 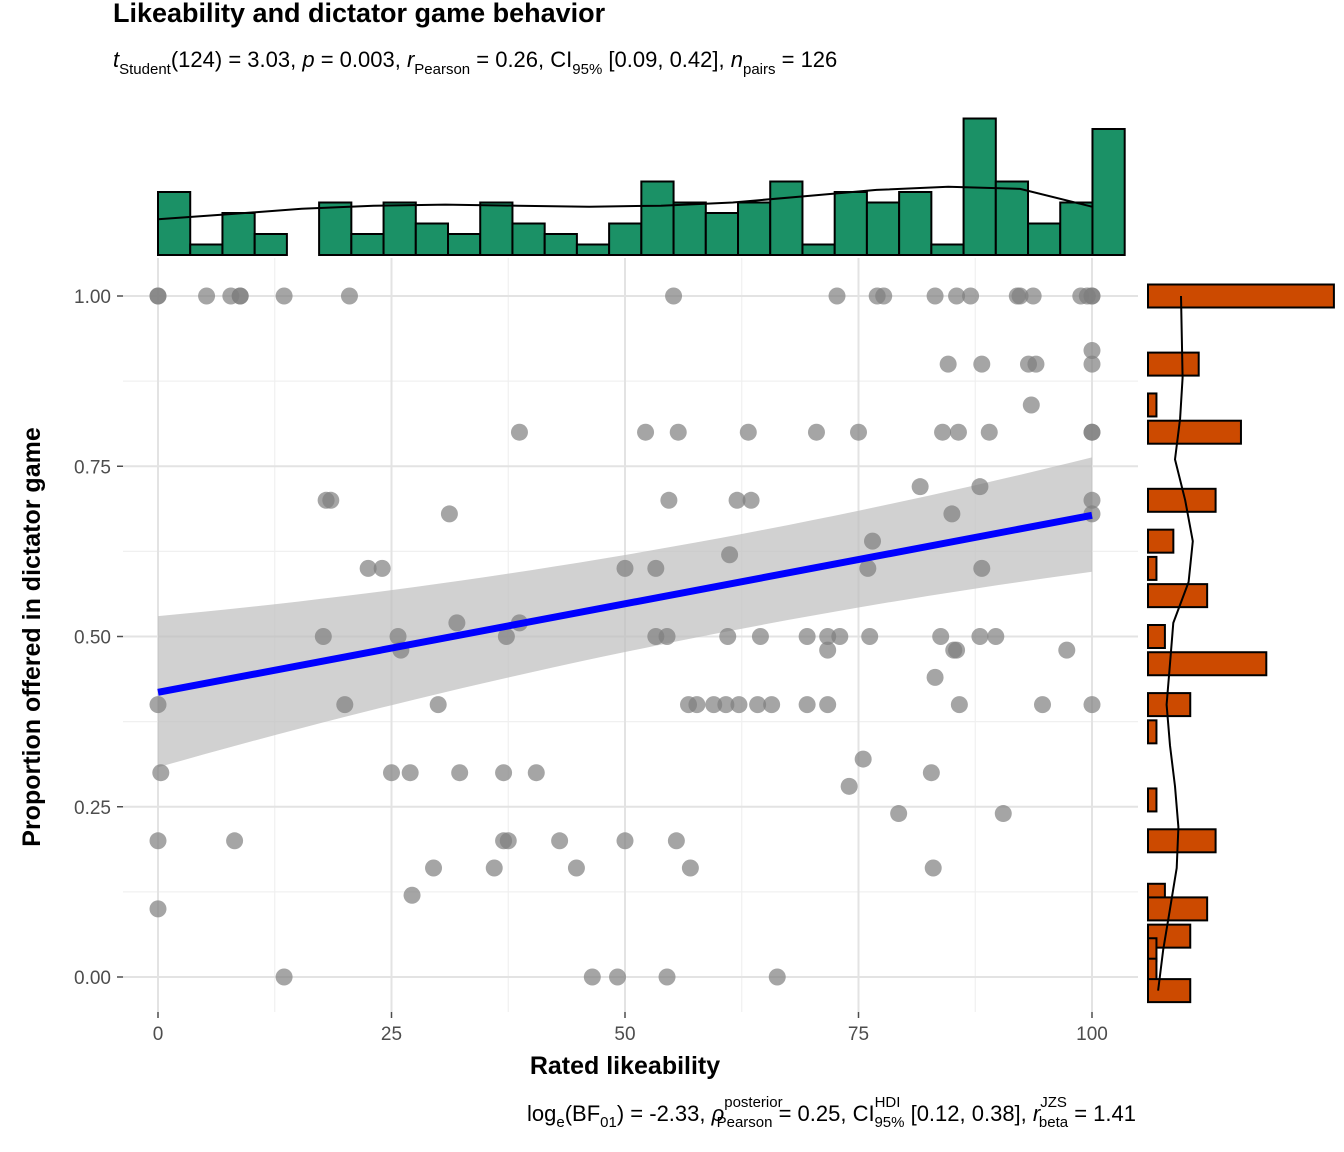 What do you see at coordinates (1241, 643) in the screenshot?
I see `y-marginal-histogram` at bounding box center [1241, 643].